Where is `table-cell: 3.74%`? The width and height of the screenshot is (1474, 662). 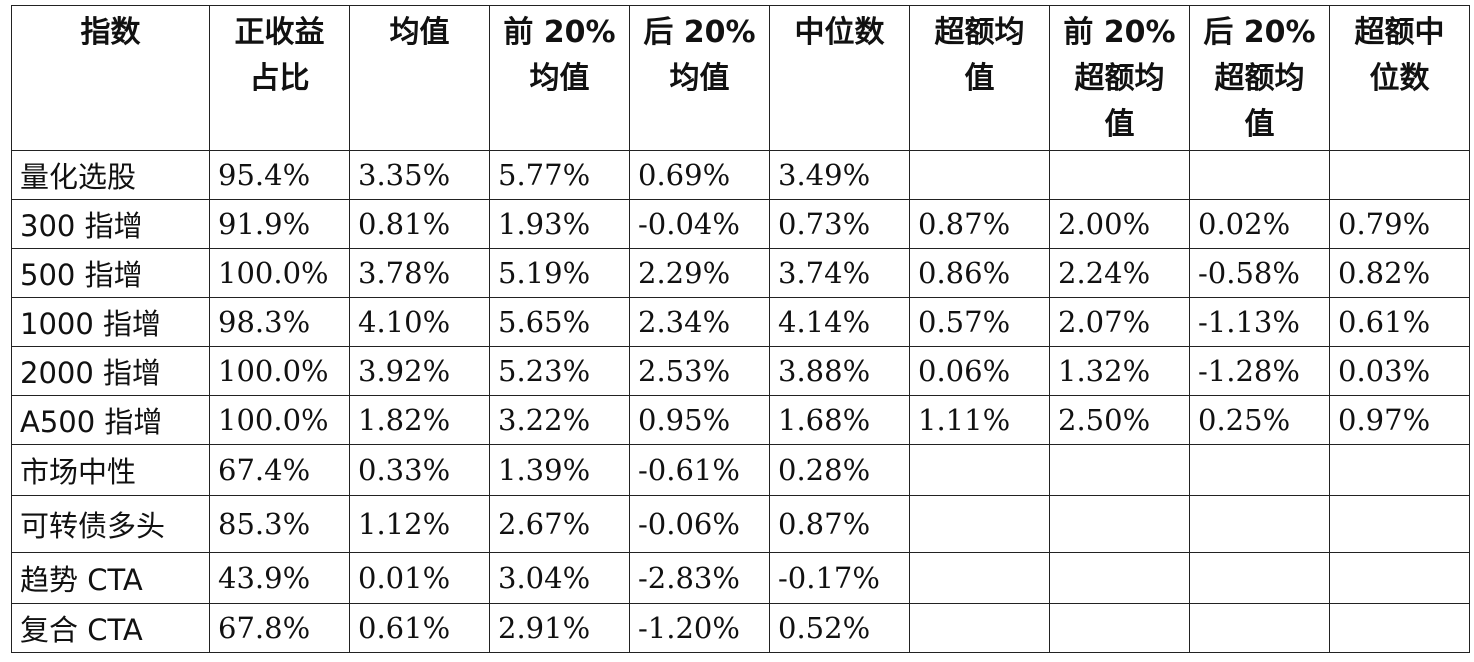
table-cell: 3.74% is located at coordinates (839, 273).